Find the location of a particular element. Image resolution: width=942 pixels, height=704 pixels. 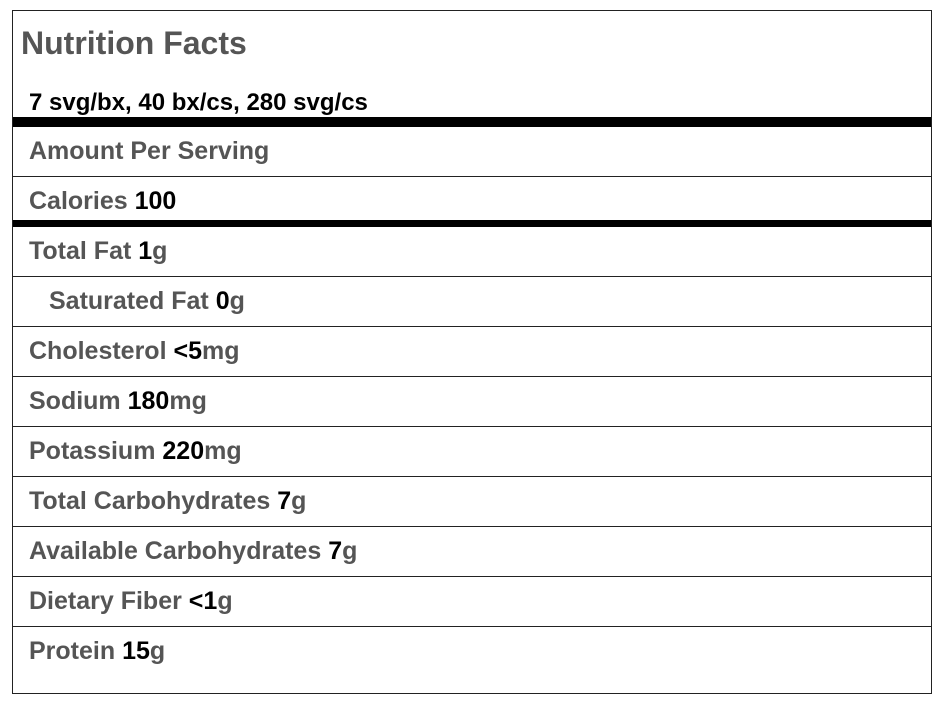

nutrient-amount: <5 is located at coordinates (187, 351).